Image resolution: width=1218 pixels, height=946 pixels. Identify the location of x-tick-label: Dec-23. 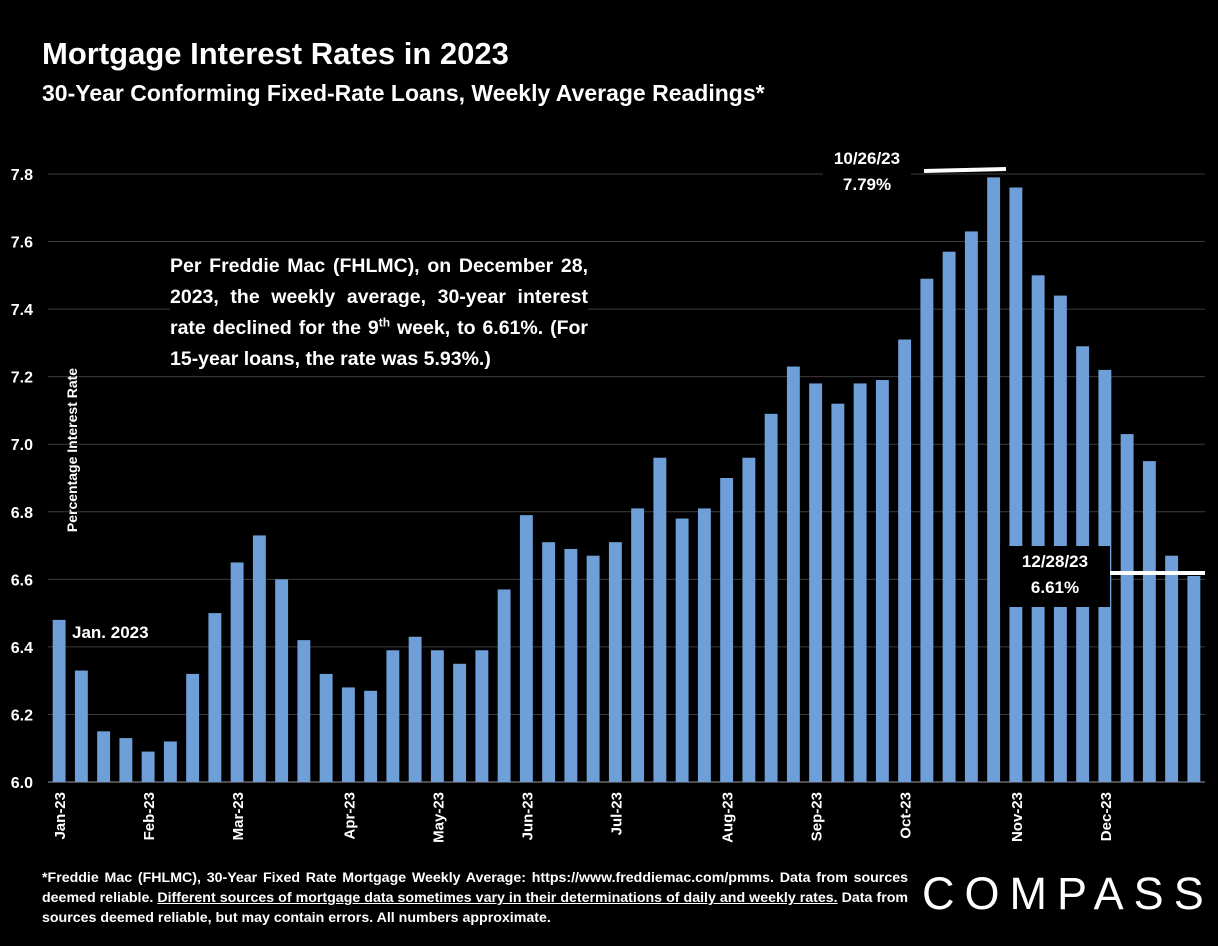
(1106, 816).